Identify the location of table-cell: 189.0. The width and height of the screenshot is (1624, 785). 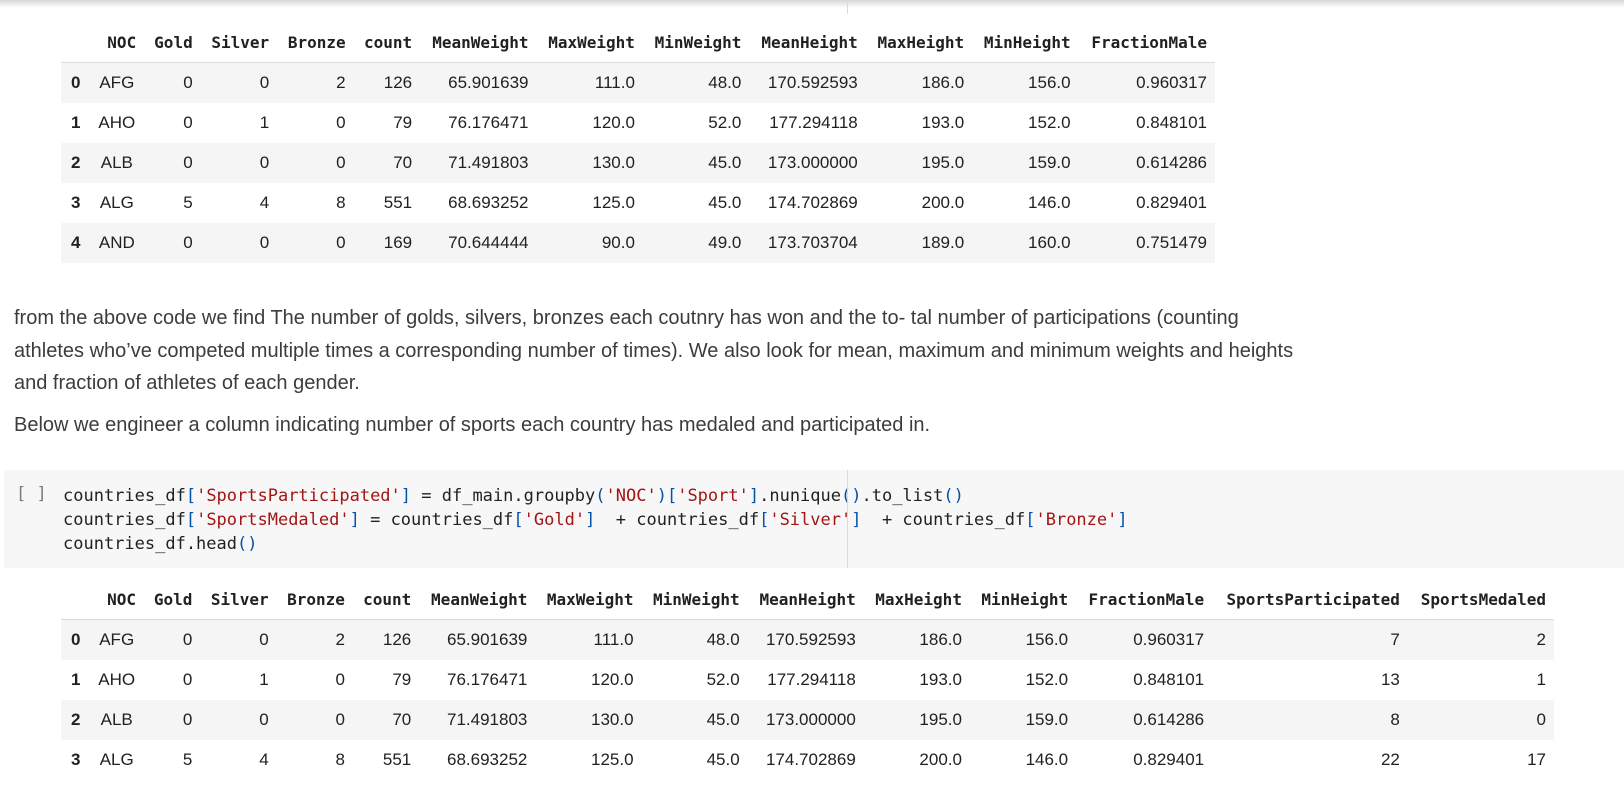
(943, 242).